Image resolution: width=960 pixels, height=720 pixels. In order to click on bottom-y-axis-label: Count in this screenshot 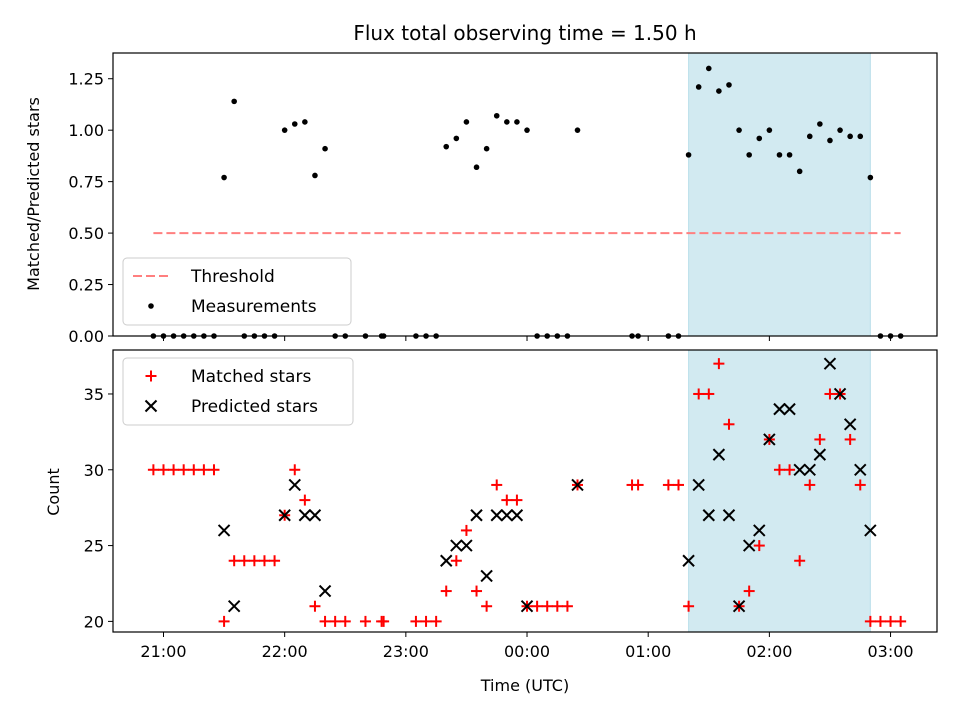, I will do `click(53, 492)`.